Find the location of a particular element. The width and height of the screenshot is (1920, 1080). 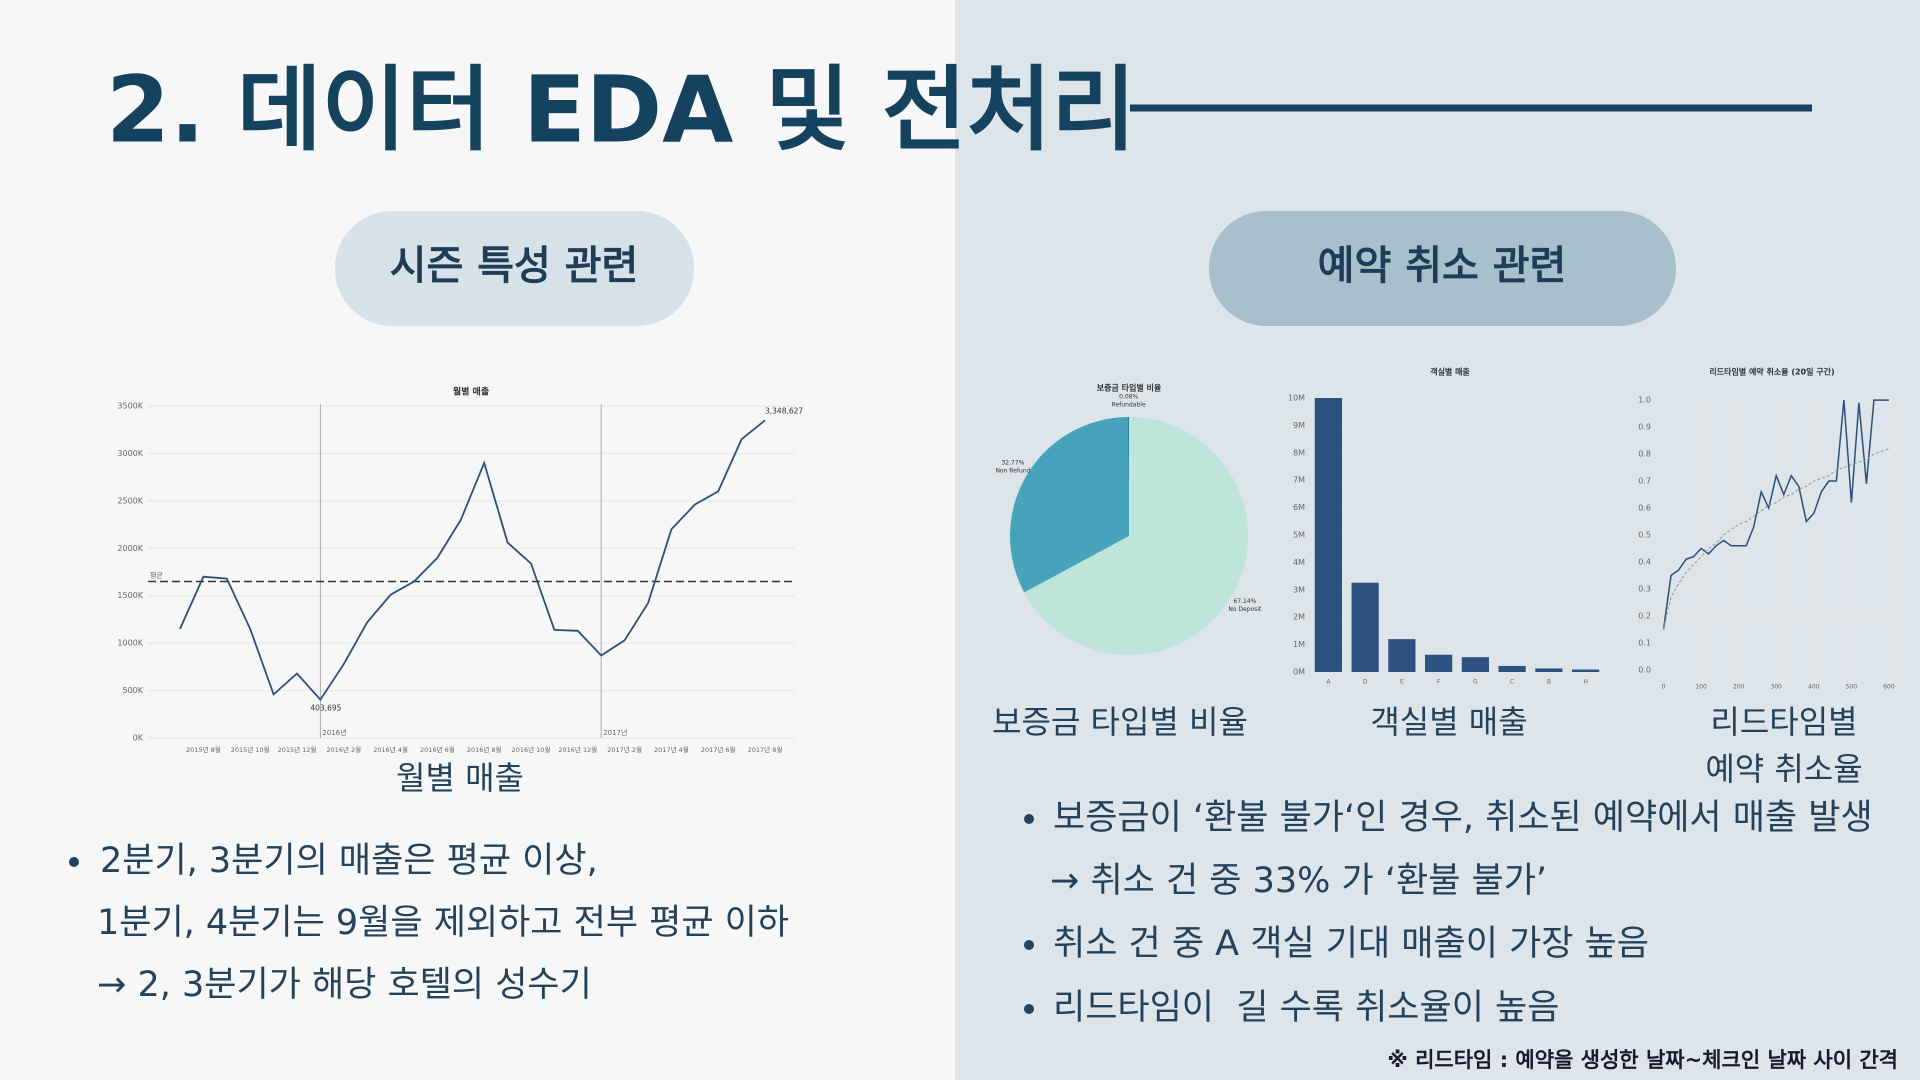

x-tick-label: 2015년 10월 is located at coordinates (250, 749).